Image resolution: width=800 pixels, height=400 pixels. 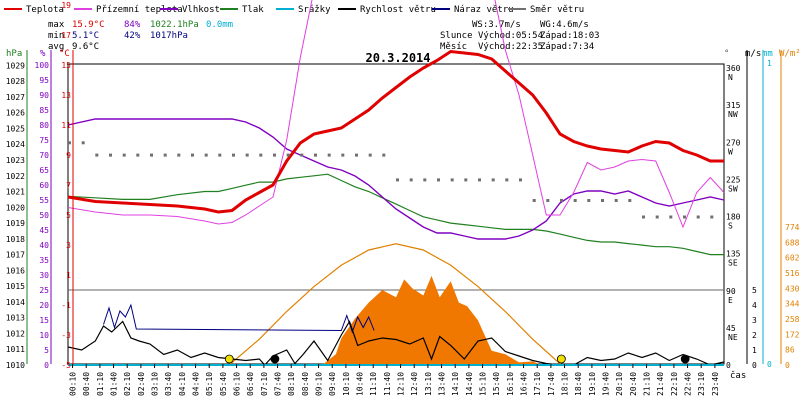 I want to click on tick-wind-direction: 315, so click(x=733, y=105).